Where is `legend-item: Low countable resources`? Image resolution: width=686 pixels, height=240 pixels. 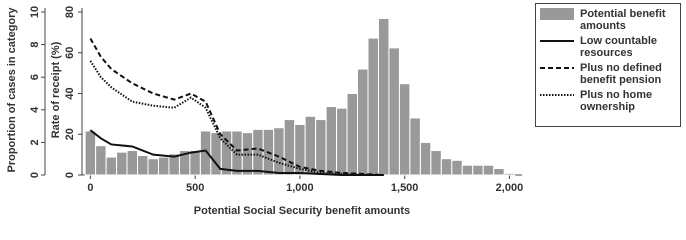 legend-item: Low countable resources is located at coordinates (608, 47).